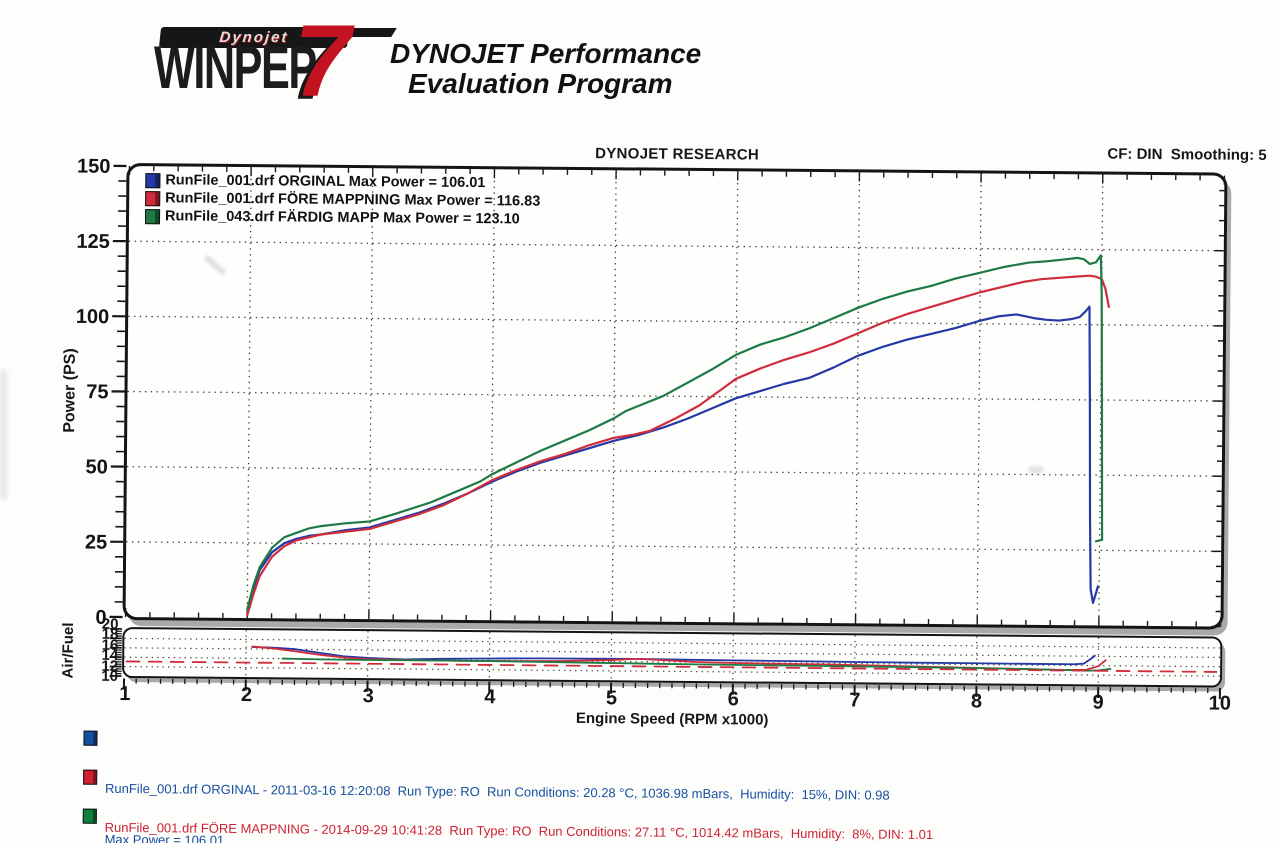 This screenshot has width=1280, height=843. What do you see at coordinates (3, 435) in the screenshot?
I see `scan-edge-shadow` at bounding box center [3, 435].